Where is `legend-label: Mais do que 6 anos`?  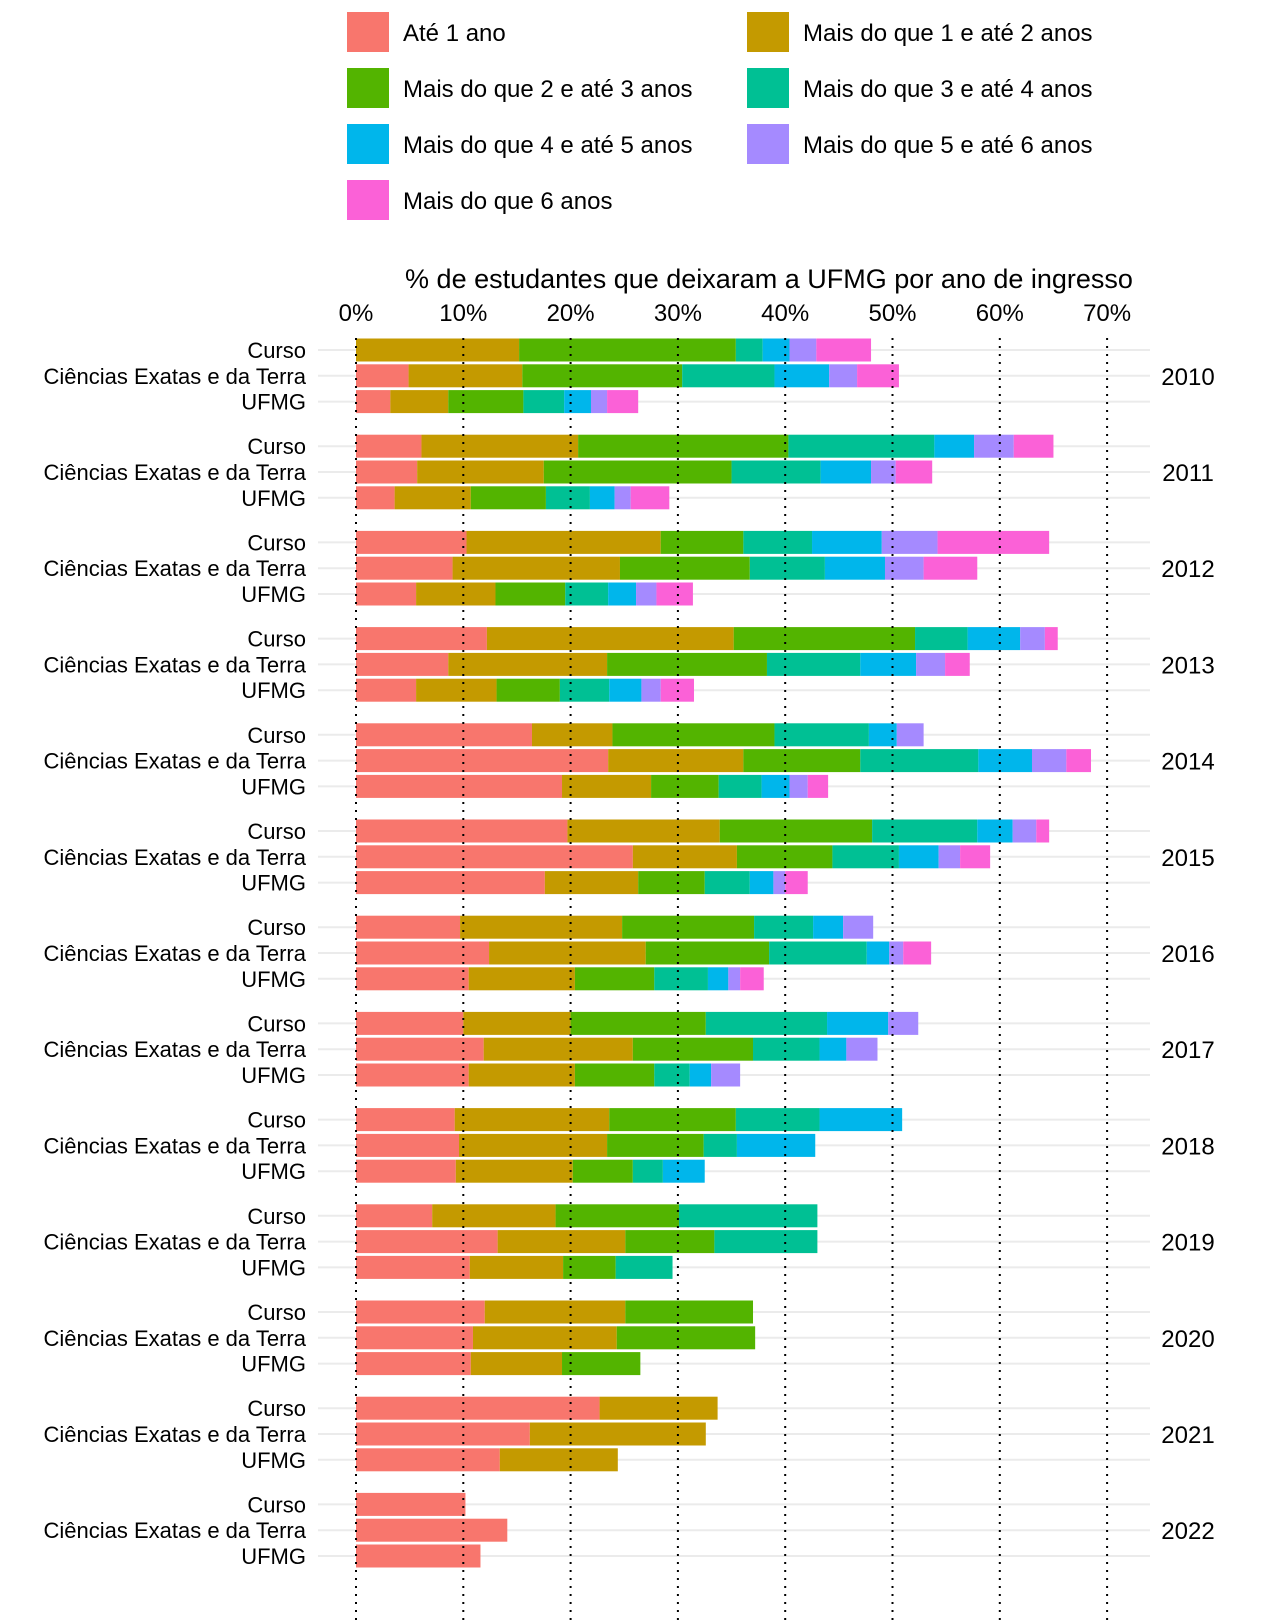
legend-label: Mais do que 6 anos is located at coordinates (507, 201).